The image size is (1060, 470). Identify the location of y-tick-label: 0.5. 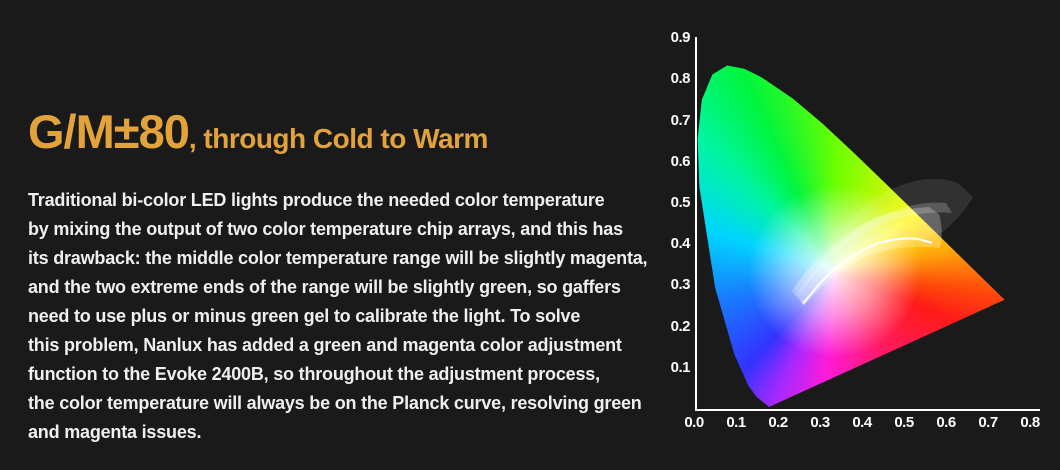
(680, 202).